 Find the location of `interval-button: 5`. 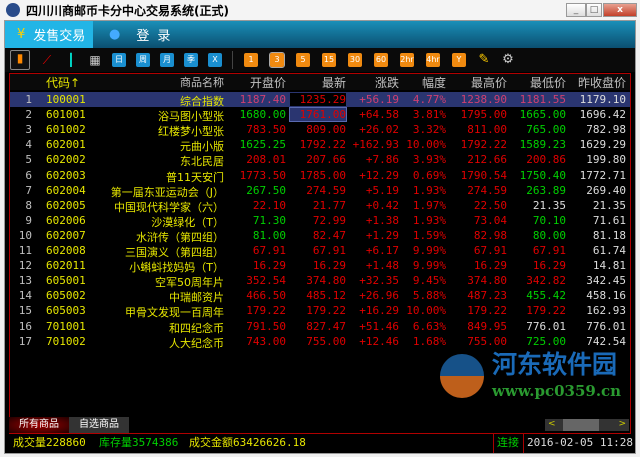

interval-button: 5 is located at coordinates (303, 60).